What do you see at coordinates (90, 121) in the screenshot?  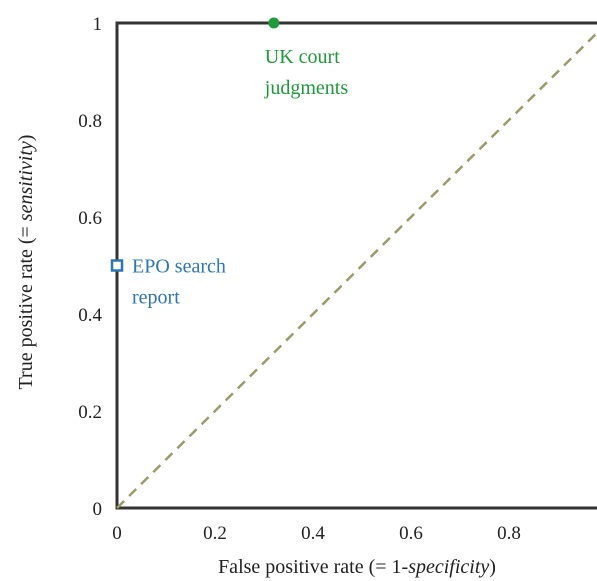 I see `y-tick-label: 0.8` at bounding box center [90, 121].